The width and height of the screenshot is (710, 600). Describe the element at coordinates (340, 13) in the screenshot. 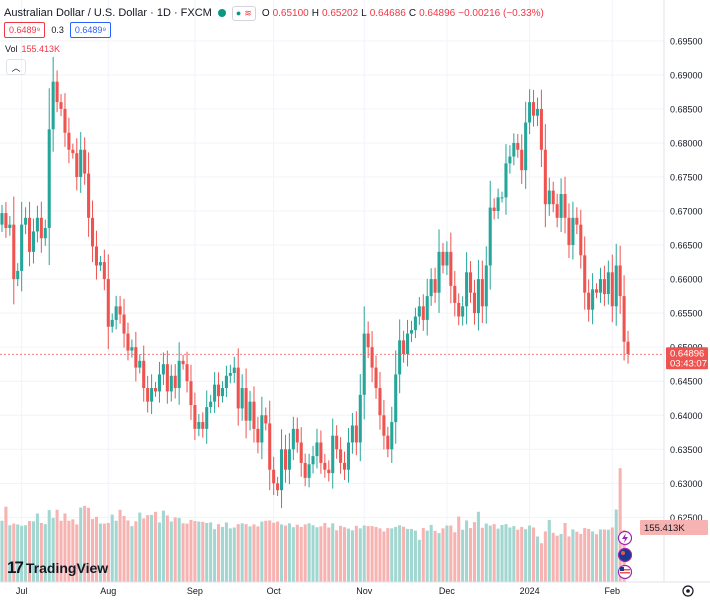

I see `high-value: 0.65202` at that location.